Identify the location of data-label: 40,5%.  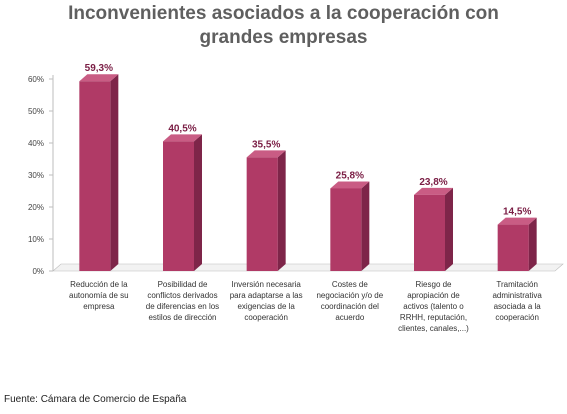
(182, 128).